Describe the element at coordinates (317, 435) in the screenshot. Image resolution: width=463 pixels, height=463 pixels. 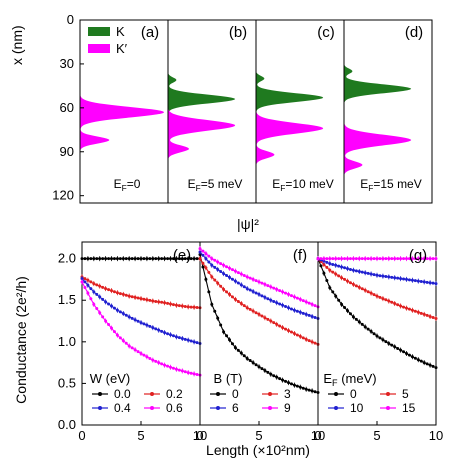
I see `x-tick-label-g: 0` at that location.